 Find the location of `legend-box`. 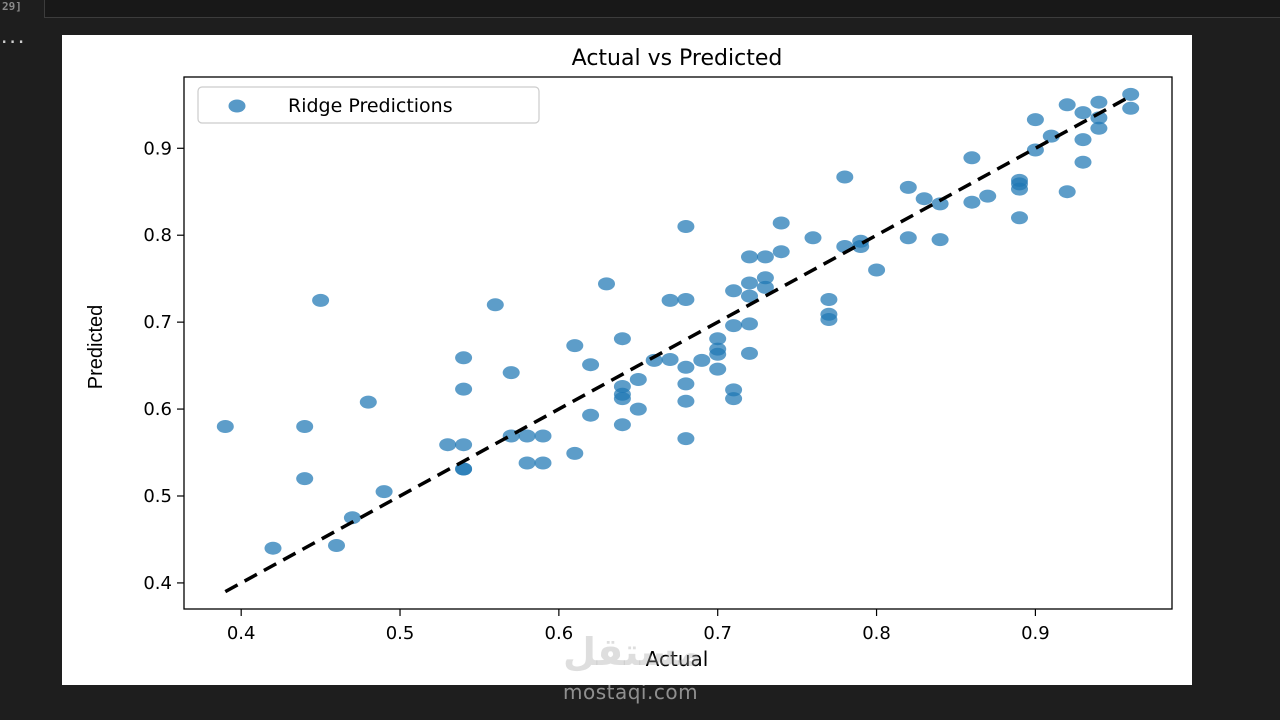

legend-box is located at coordinates (368, 105).